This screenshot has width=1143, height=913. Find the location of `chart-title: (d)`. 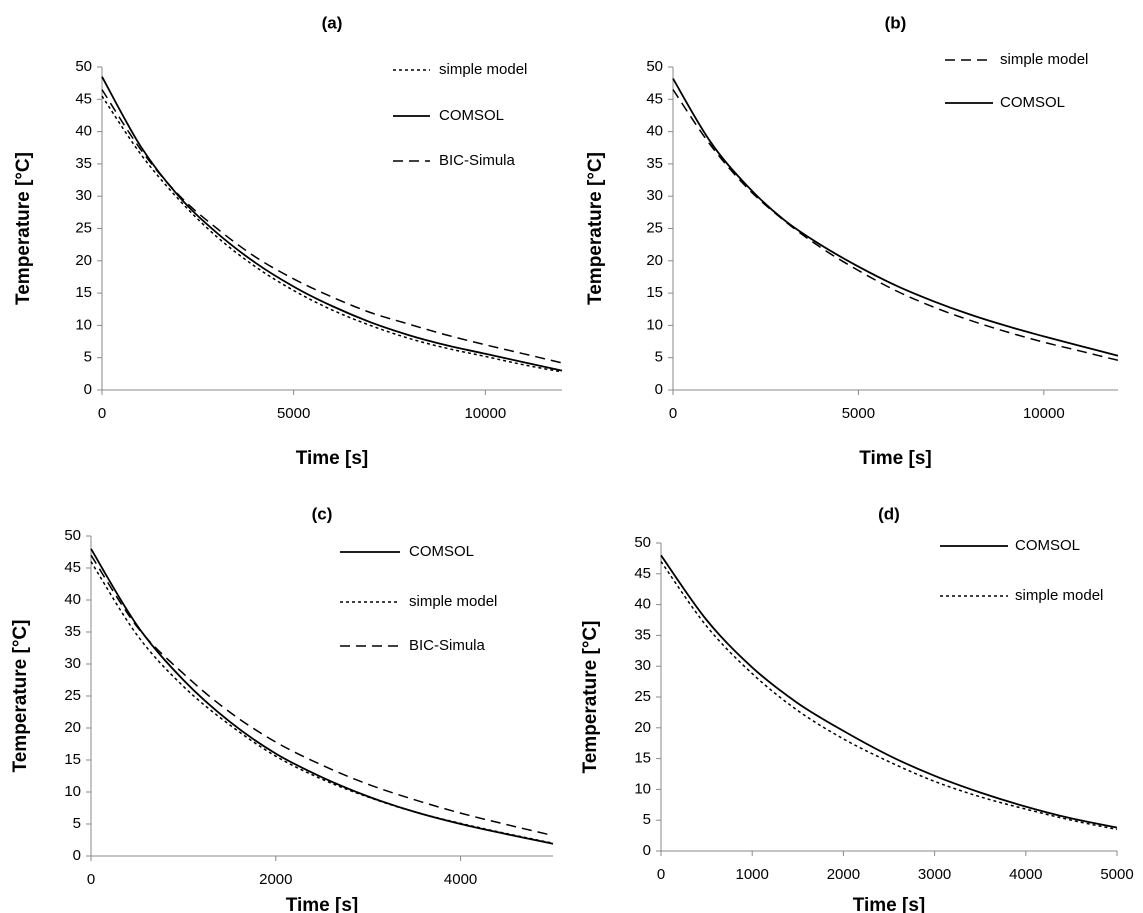

chart-title: (d) is located at coordinates (889, 513).